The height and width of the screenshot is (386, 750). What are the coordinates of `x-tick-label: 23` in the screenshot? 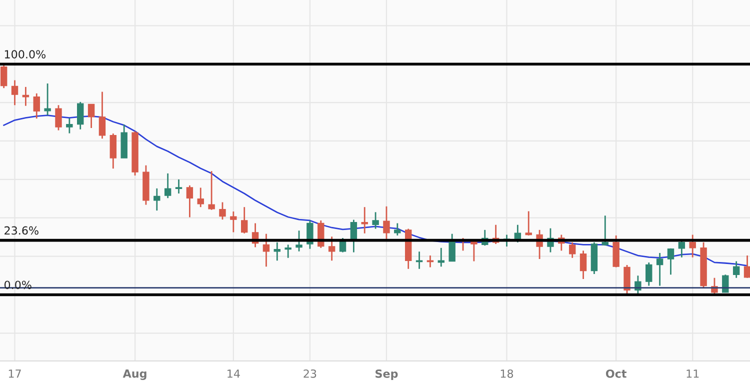 It's located at (310, 373).